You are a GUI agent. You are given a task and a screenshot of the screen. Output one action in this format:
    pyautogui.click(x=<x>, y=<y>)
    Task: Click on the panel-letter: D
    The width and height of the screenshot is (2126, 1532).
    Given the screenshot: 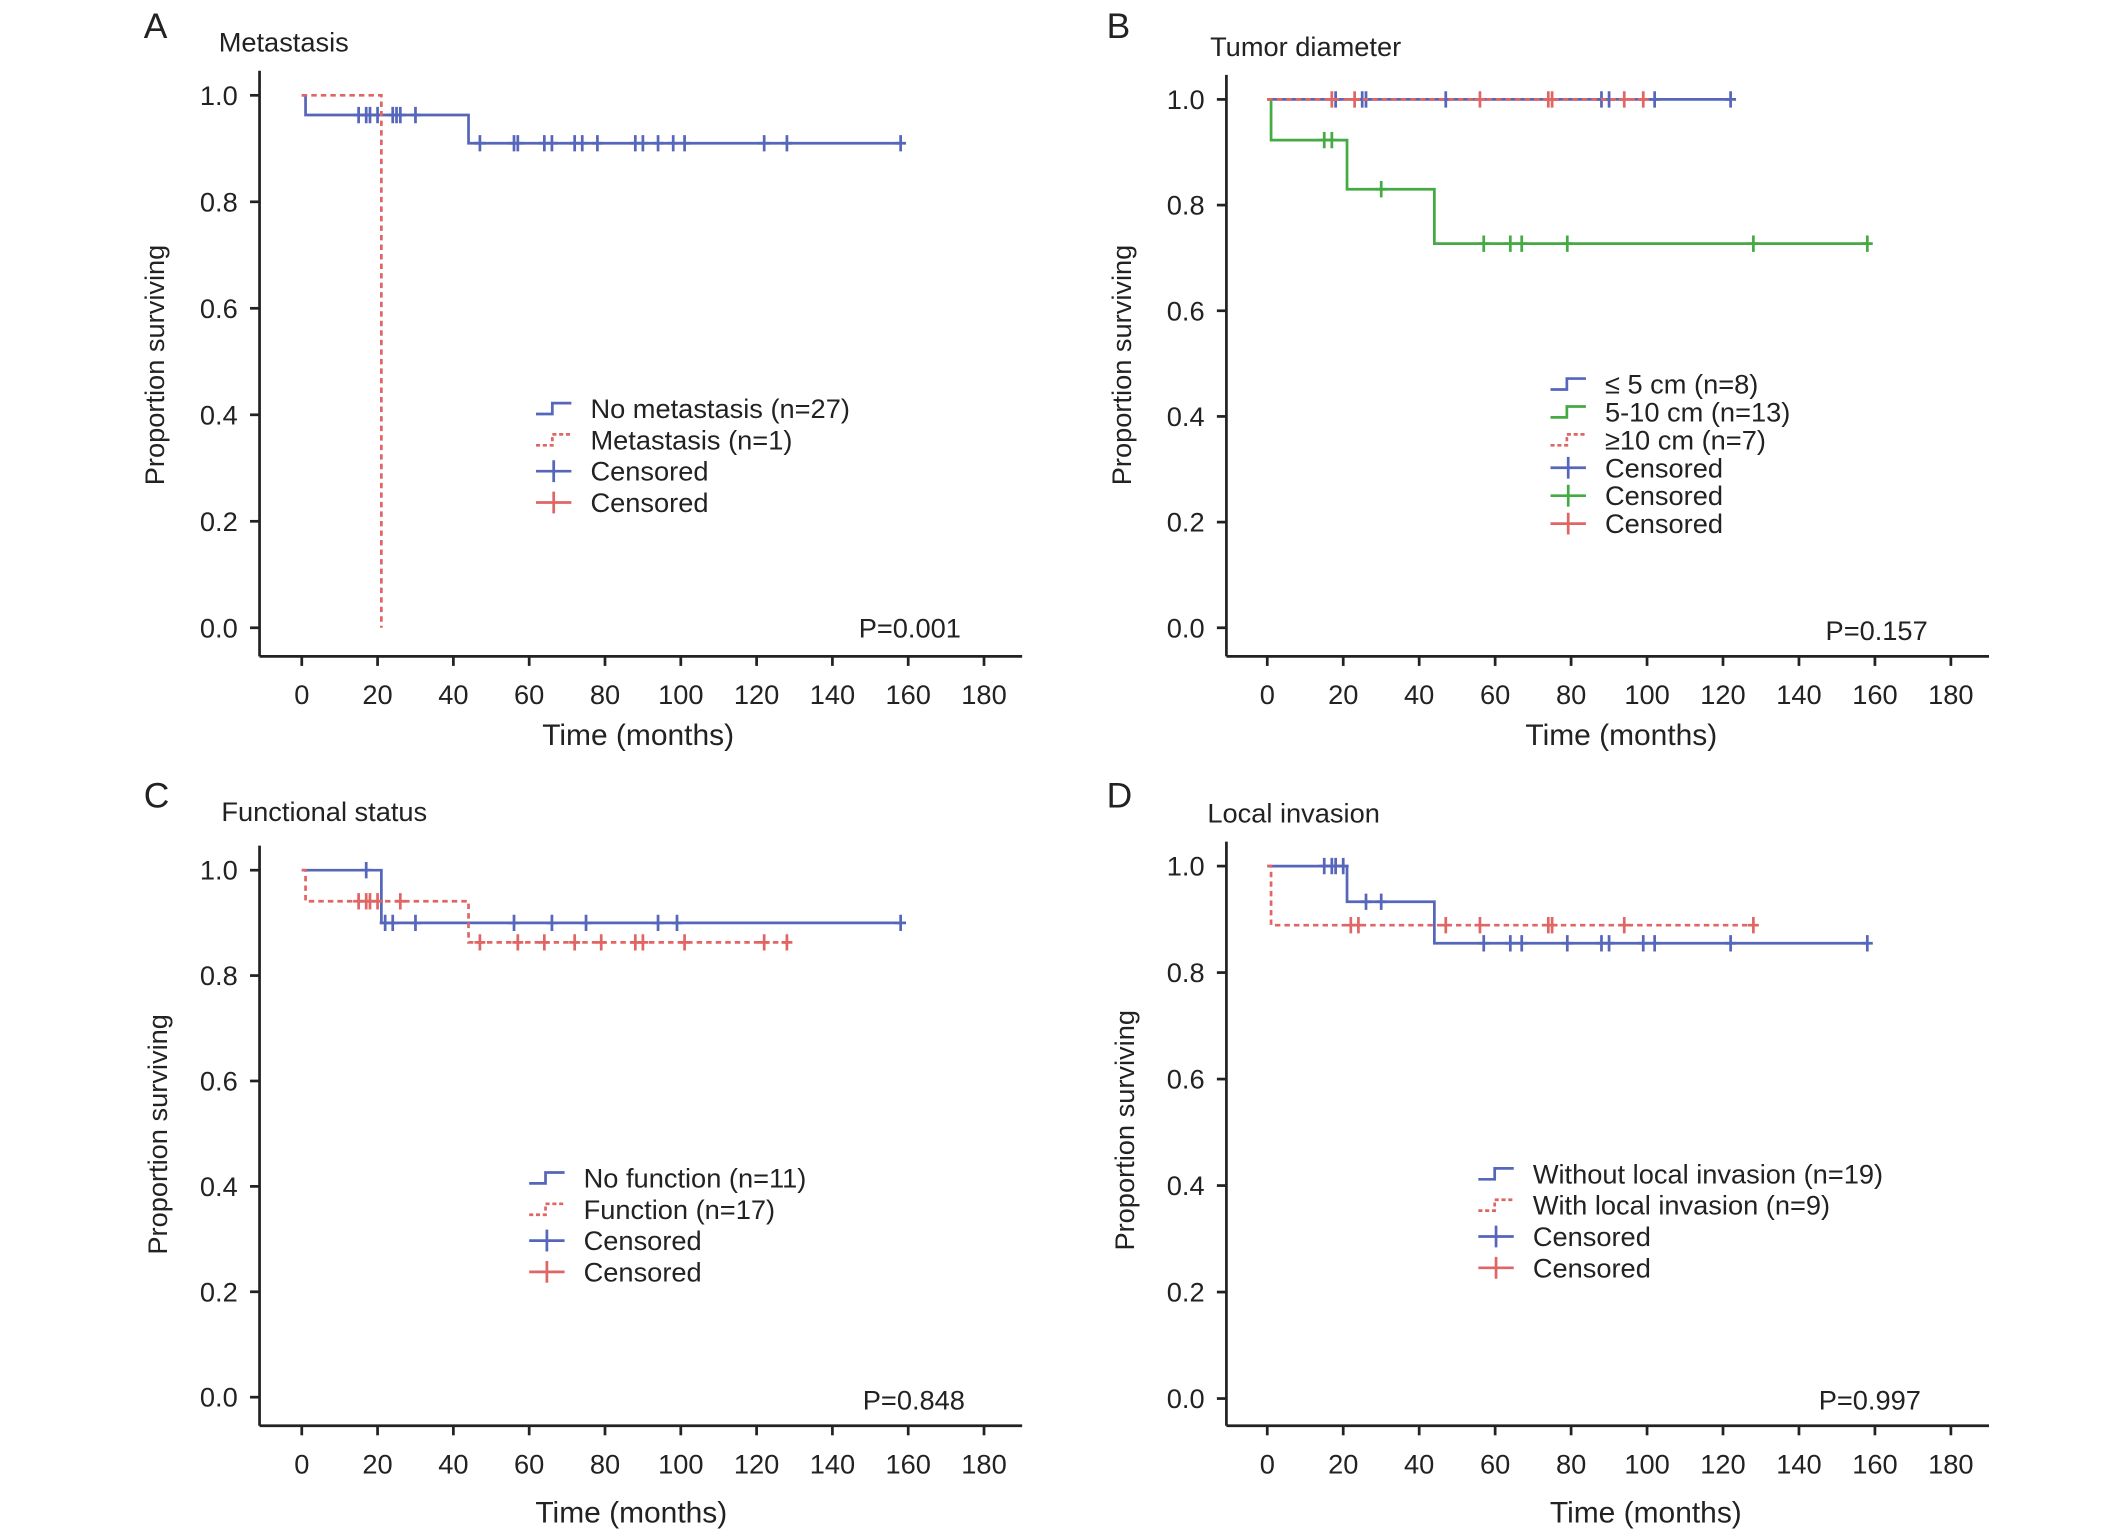 What is the action you would take?
    pyautogui.click(x=1120, y=796)
    